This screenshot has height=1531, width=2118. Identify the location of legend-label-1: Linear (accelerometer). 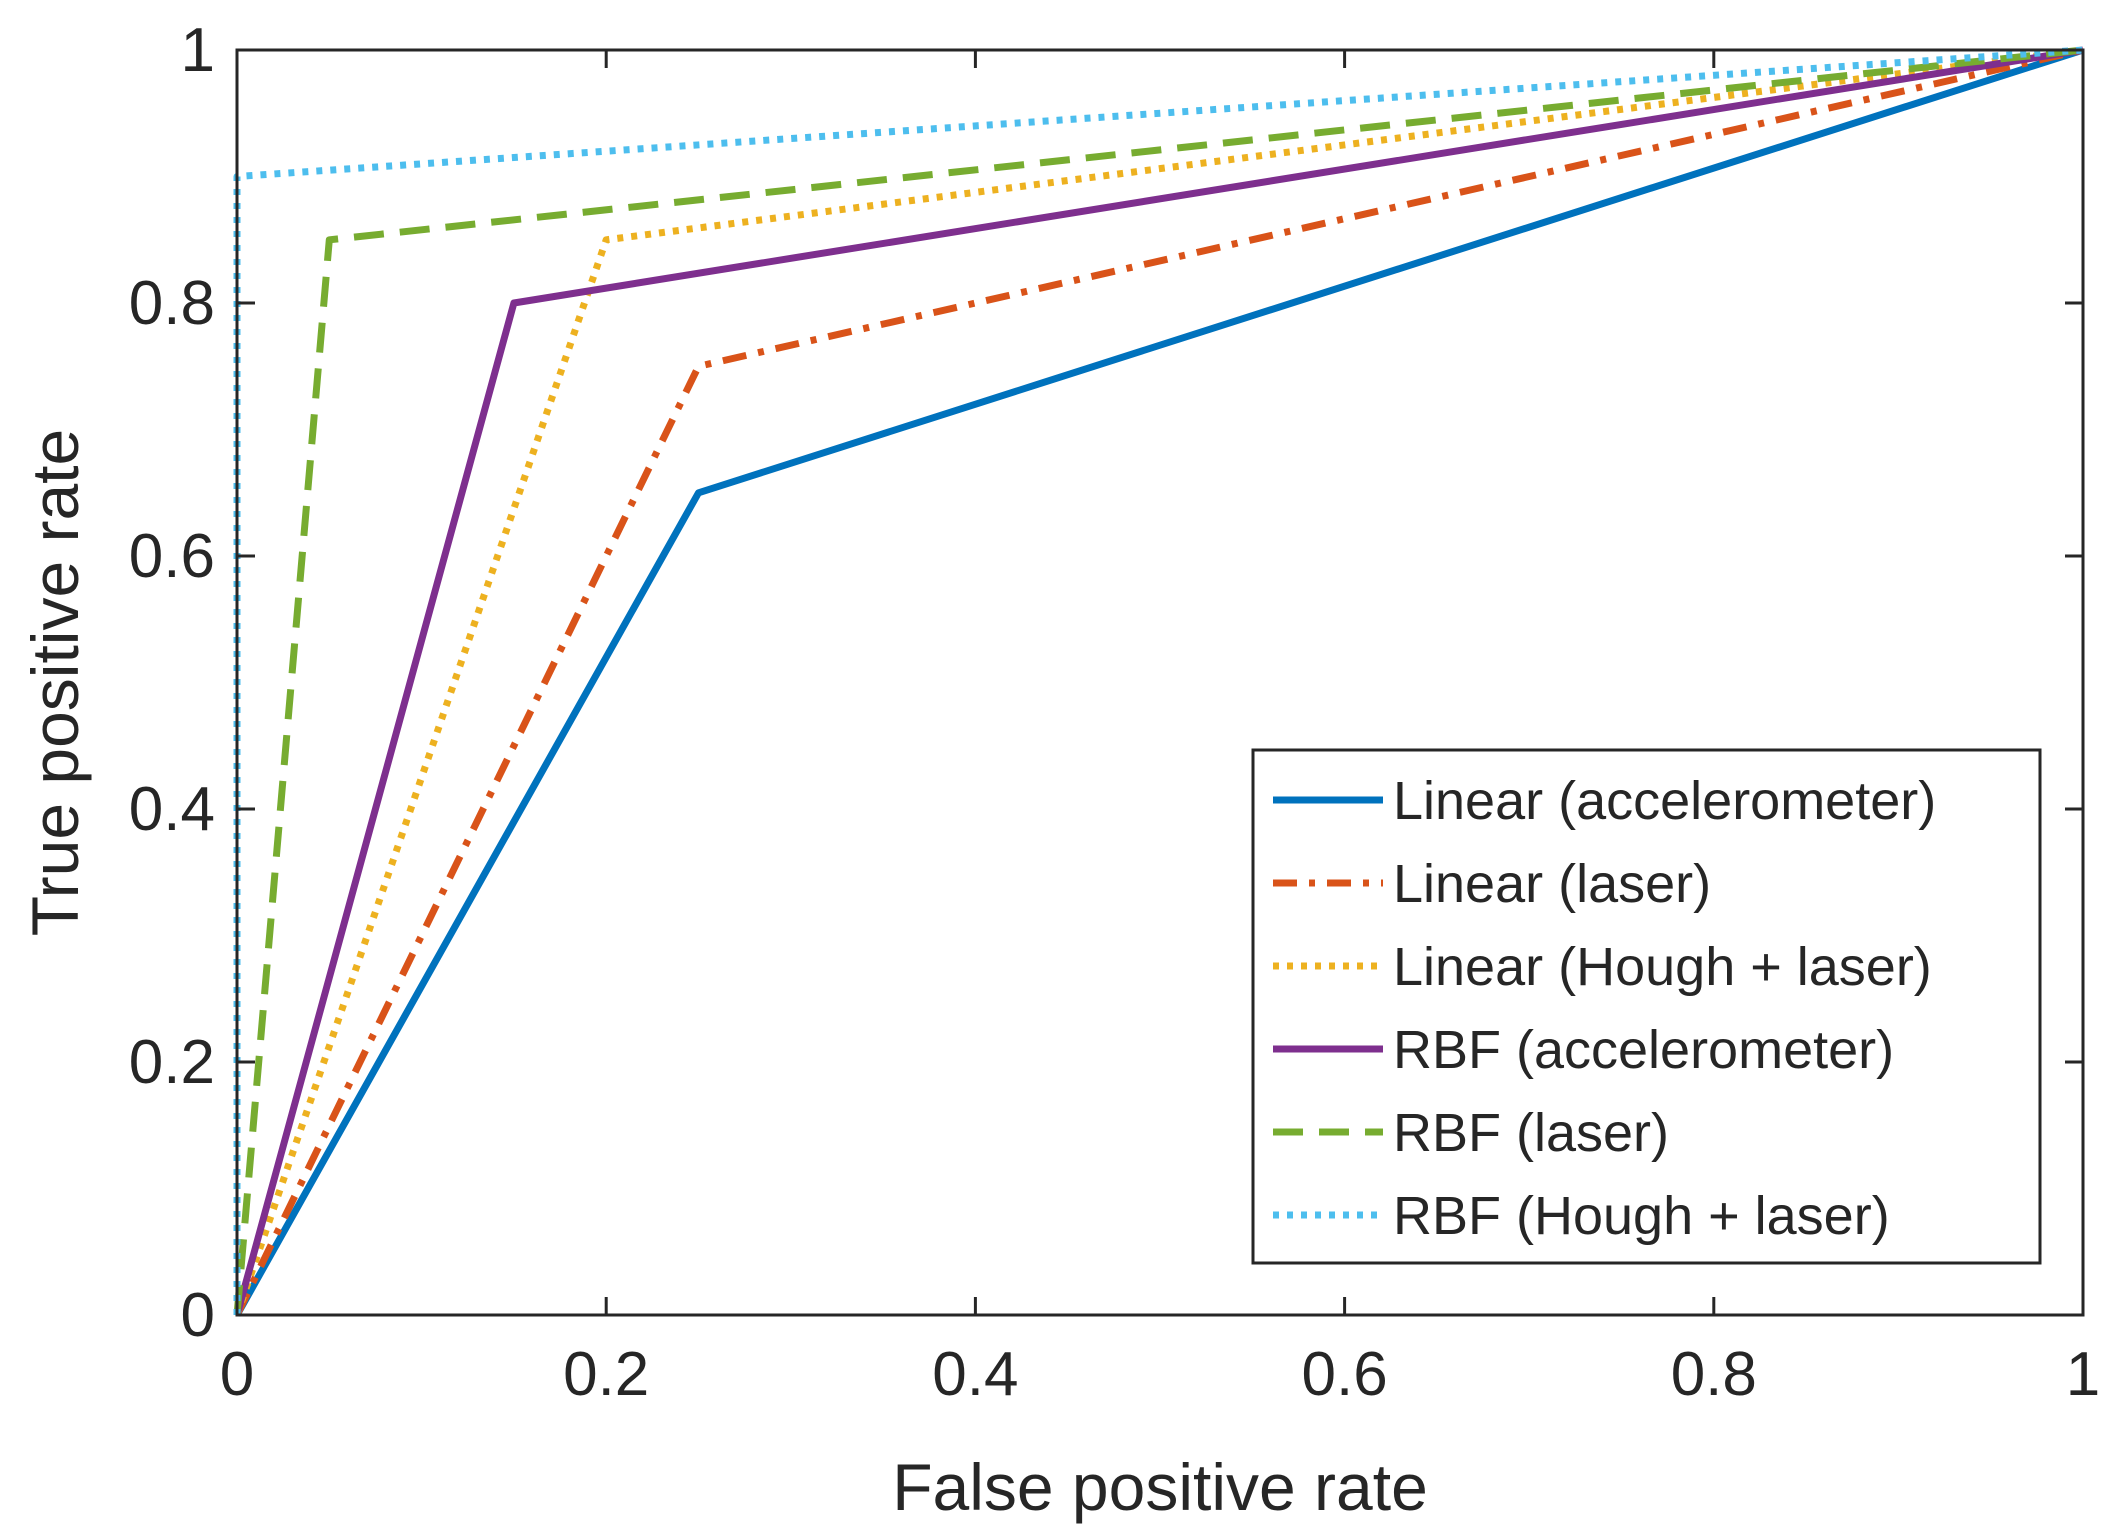
(1664, 801).